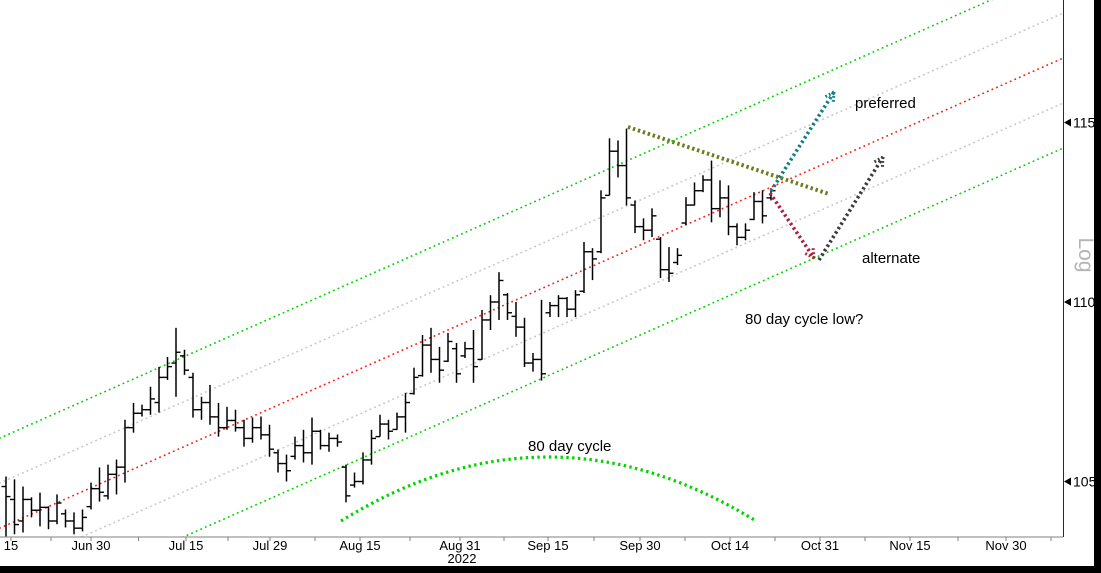  What do you see at coordinates (792, 225) in the screenshot?
I see `alternate-down-arrow` at bounding box center [792, 225].